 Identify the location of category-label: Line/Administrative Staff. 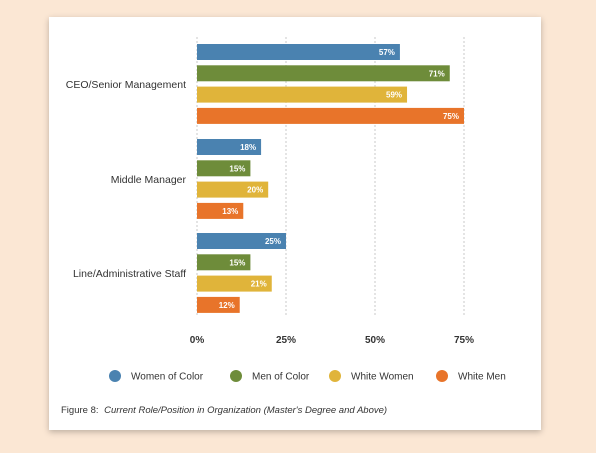
(129, 274).